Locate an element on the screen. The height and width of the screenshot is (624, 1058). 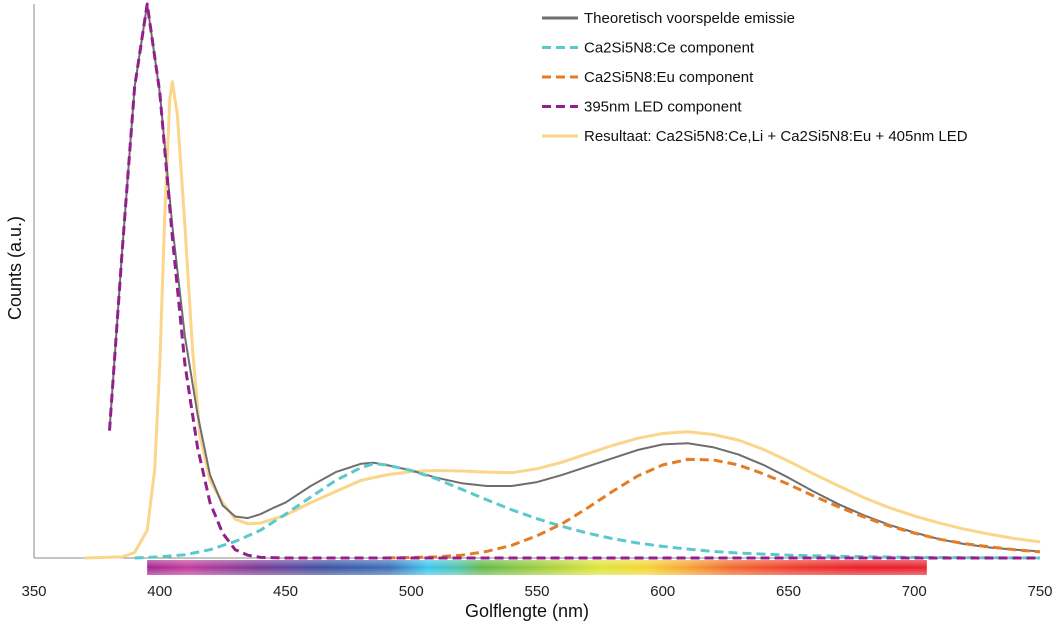
legend-item: Theoretisch voorspelde emissie is located at coordinates (668, 18).